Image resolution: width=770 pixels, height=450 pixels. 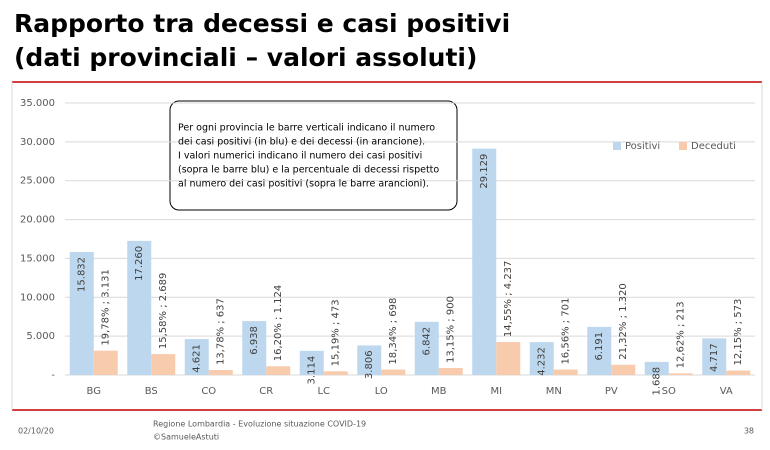 What do you see at coordinates (106, 307) in the screenshot?
I see `value-label: 19,78% ; 3.131` at bounding box center [106, 307].